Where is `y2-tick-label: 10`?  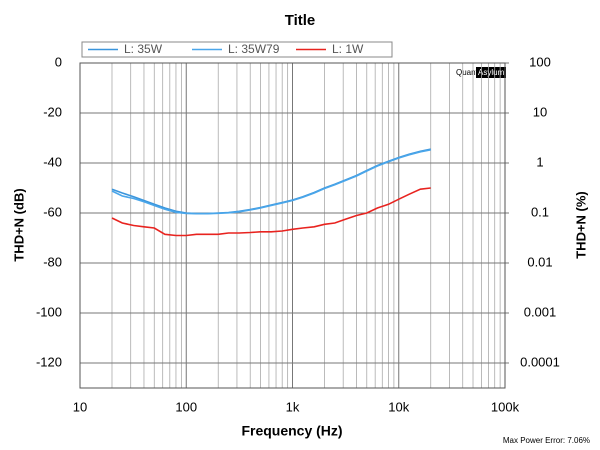 y2-tick-label: 10 is located at coordinates (540, 111).